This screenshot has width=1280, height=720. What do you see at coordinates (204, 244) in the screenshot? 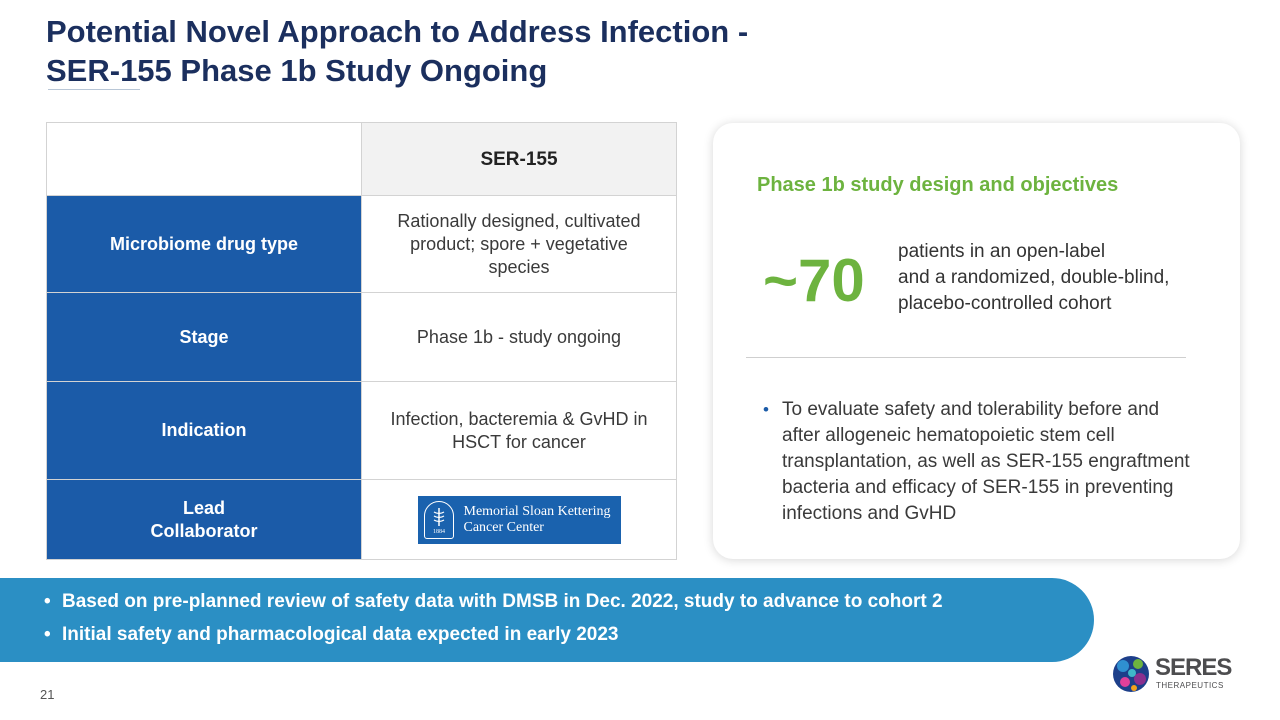
I see `row-label: Microbiome drug type` at bounding box center [204, 244].